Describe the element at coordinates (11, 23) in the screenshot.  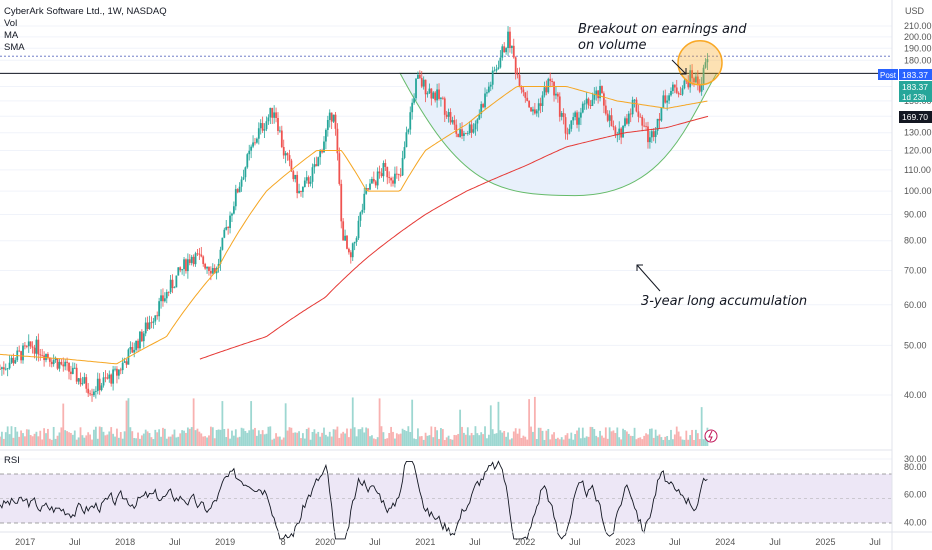
I see `indicator-vol: Vol` at that location.